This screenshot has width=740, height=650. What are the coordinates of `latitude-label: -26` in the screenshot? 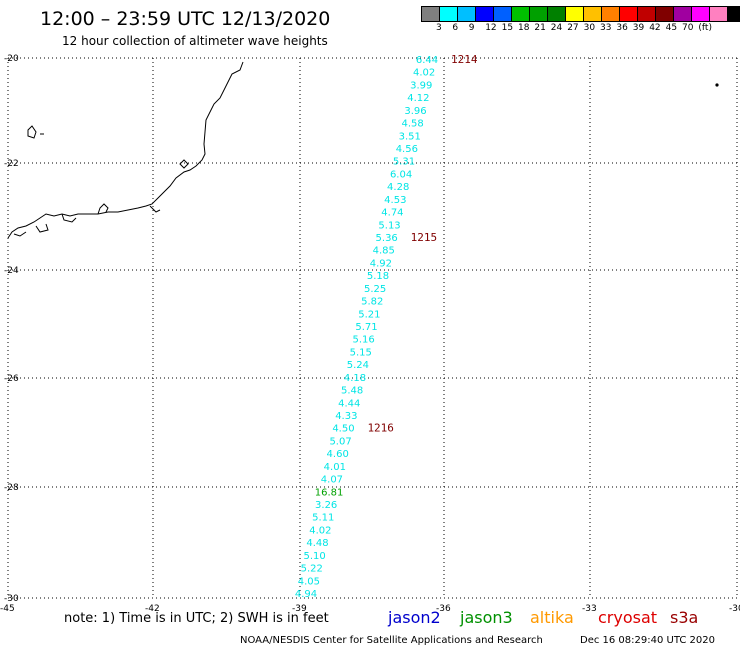 It's located at (11, 379).